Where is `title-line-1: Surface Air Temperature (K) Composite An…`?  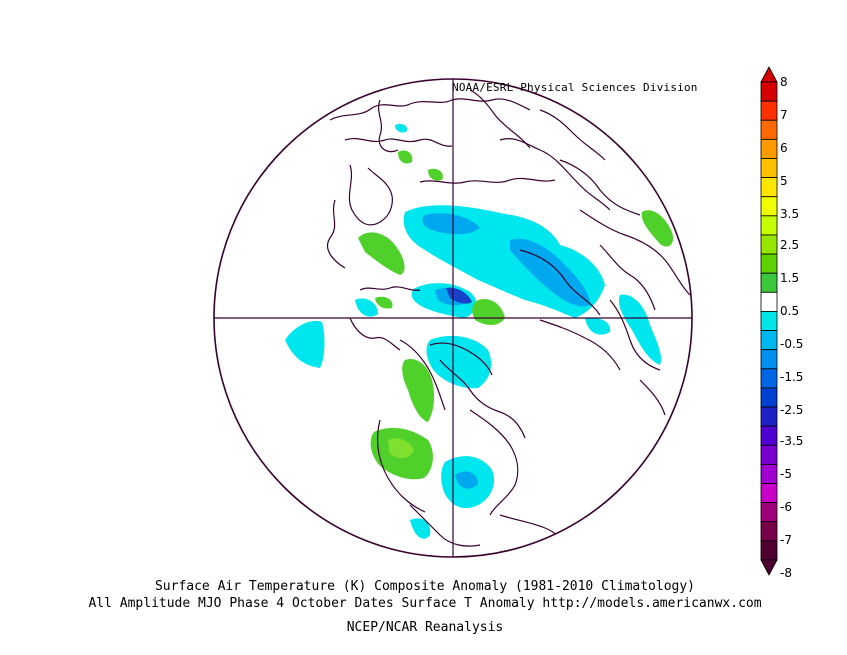
title-line-1: Surface Air Temperature (K) Composite An… is located at coordinates (423, 586).